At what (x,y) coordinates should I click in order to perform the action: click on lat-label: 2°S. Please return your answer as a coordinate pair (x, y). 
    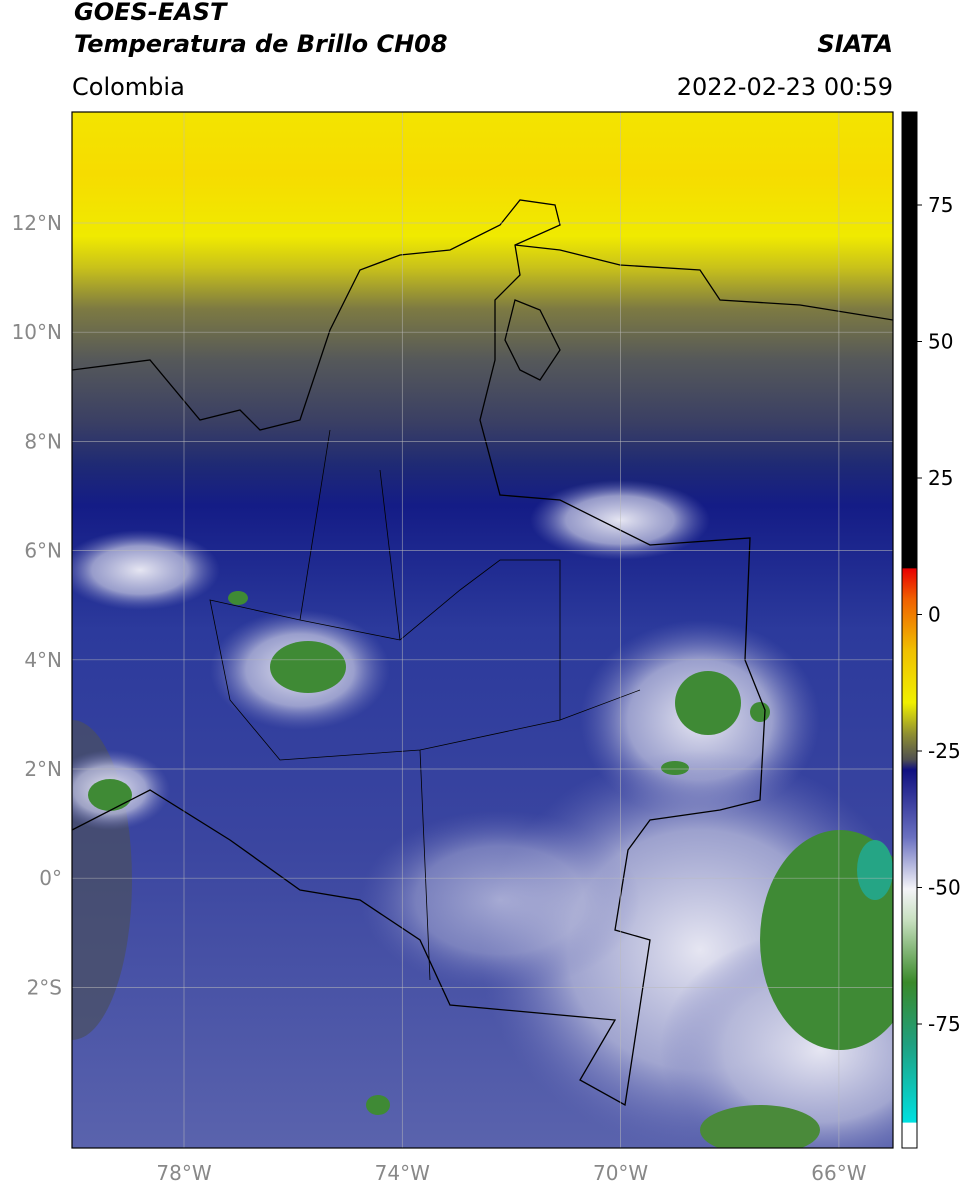
    Looking at the image, I should click on (44, 987).